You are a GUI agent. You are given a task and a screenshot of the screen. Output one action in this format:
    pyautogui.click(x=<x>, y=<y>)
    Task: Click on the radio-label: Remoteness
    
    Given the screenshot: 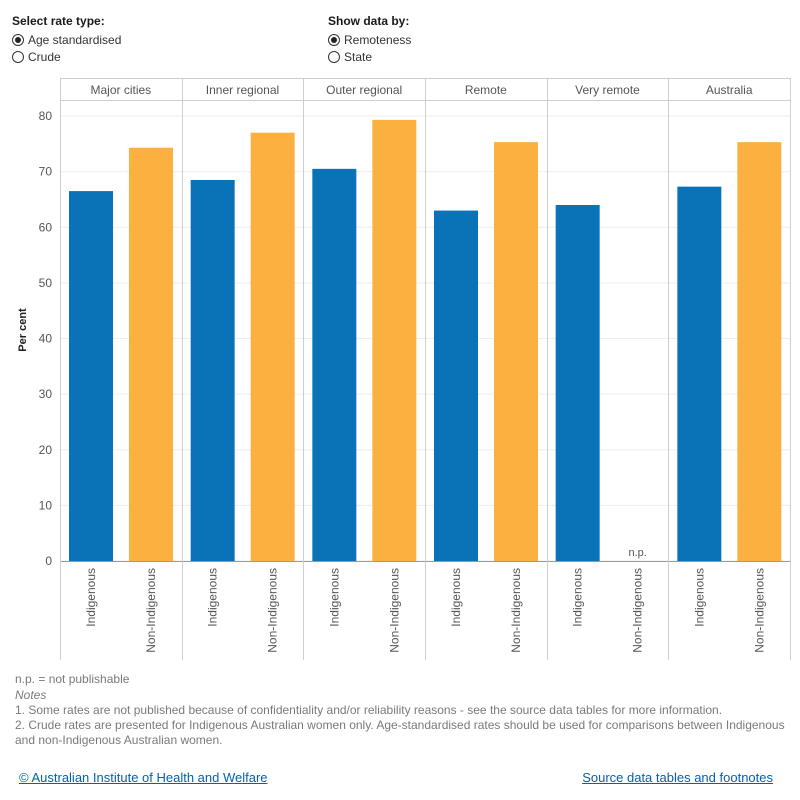 What is the action you would take?
    pyautogui.click(x=378, y=39)
    